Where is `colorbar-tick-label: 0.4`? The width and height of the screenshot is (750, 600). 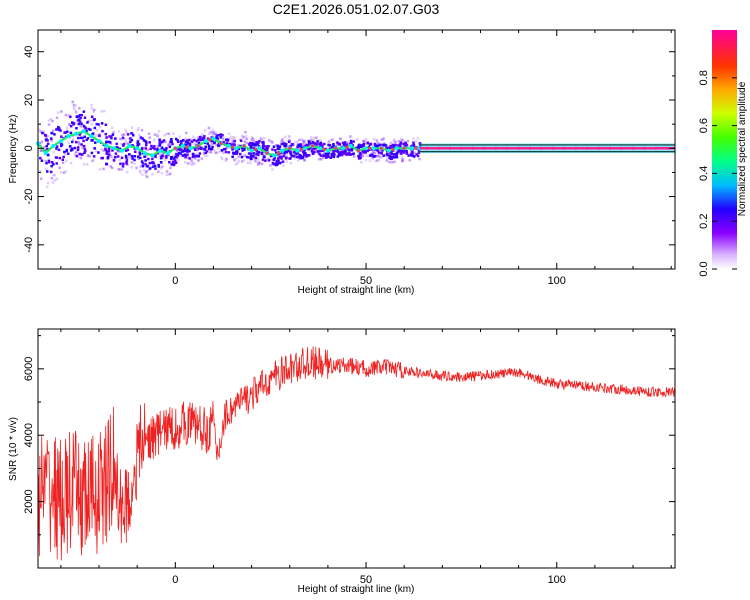 colorbar-tick-label: 0.4 is located at coordinates (704, 173).